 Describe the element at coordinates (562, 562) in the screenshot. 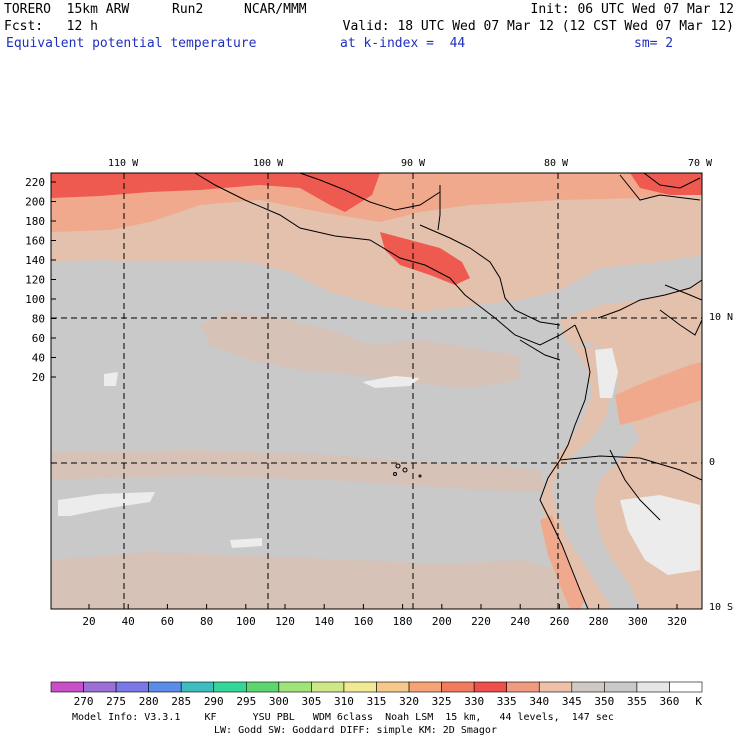

I see `coastal-hot-strip` at that location.